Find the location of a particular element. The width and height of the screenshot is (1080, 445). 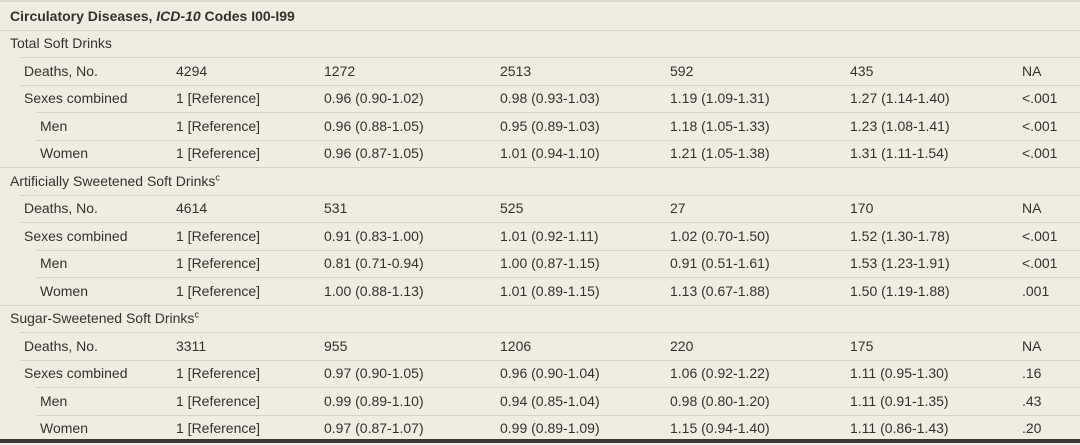

cell-value: 1.18 (1.05-1.33) is located at coordinates (720, 125).